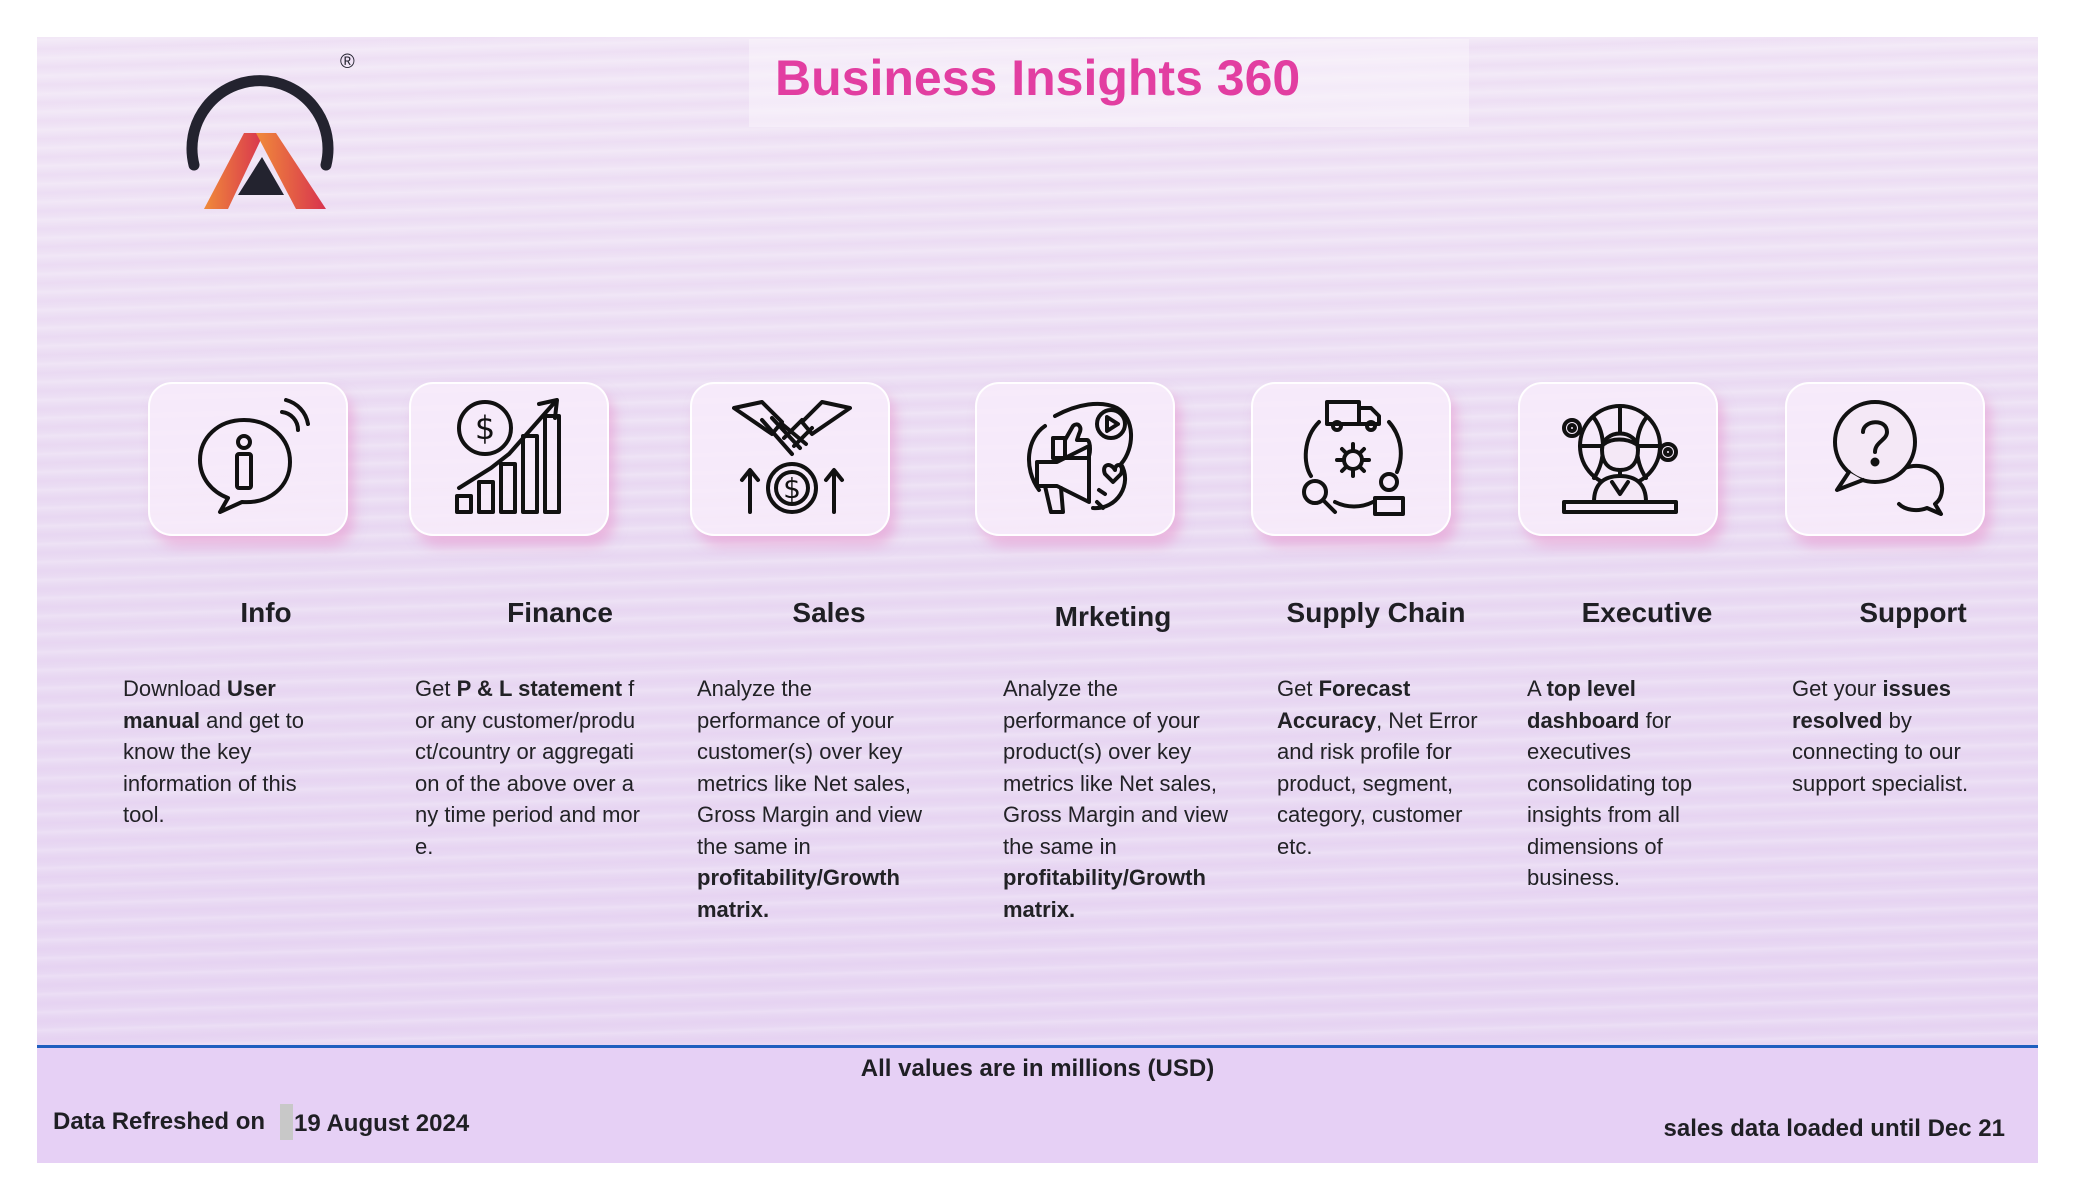 Image resolution: width=2075 pixels, height=1200 pixels. Describe the element at coordinates (254, 456) in the screenshot. I see `info-icon` at that location.